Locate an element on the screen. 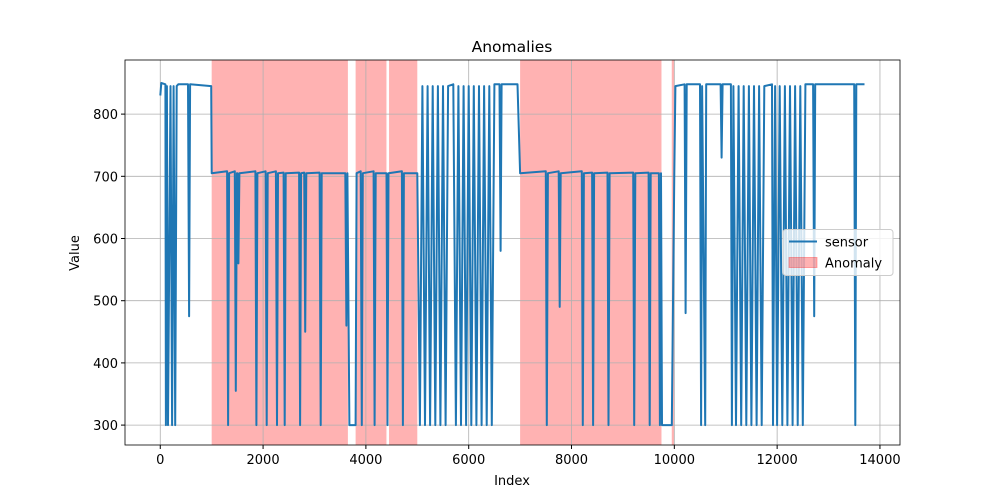 This screenshot has height=504, width=1000. y-tick-label: 500 is located at coordinates (105, 302).